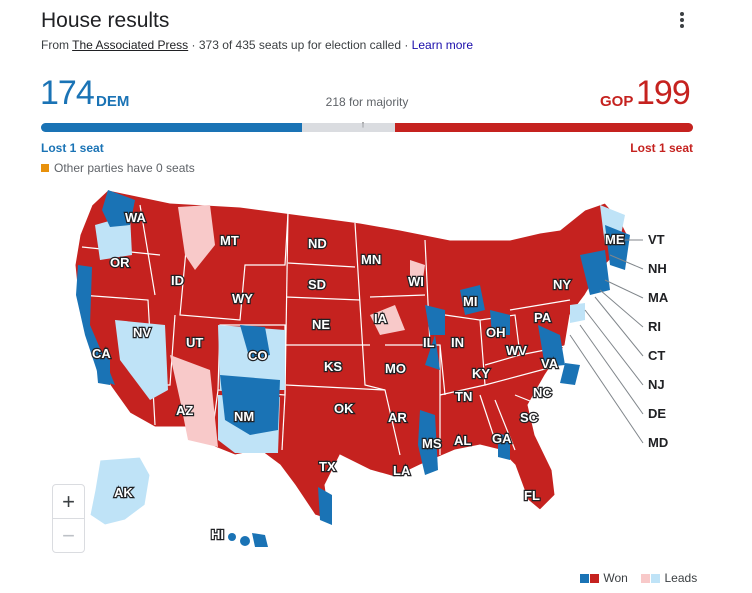 The width and height of the screenshot is (752, 593). Describe the element at coordinates (658, 341) in the screenshot. I see `side-labels: VT NH MA RI CT NJ DE MD` at that location.